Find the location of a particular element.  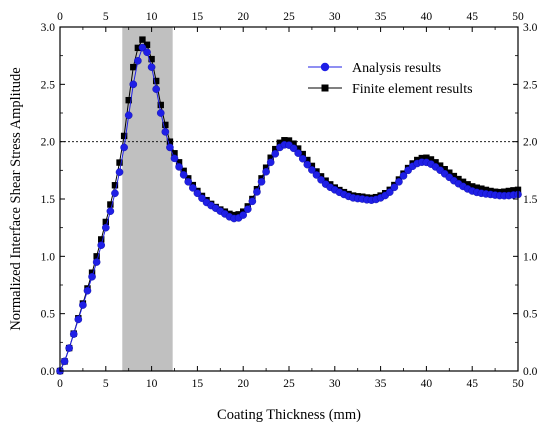

x-tick-label-top: 0 is located at coordinates (60, 17).